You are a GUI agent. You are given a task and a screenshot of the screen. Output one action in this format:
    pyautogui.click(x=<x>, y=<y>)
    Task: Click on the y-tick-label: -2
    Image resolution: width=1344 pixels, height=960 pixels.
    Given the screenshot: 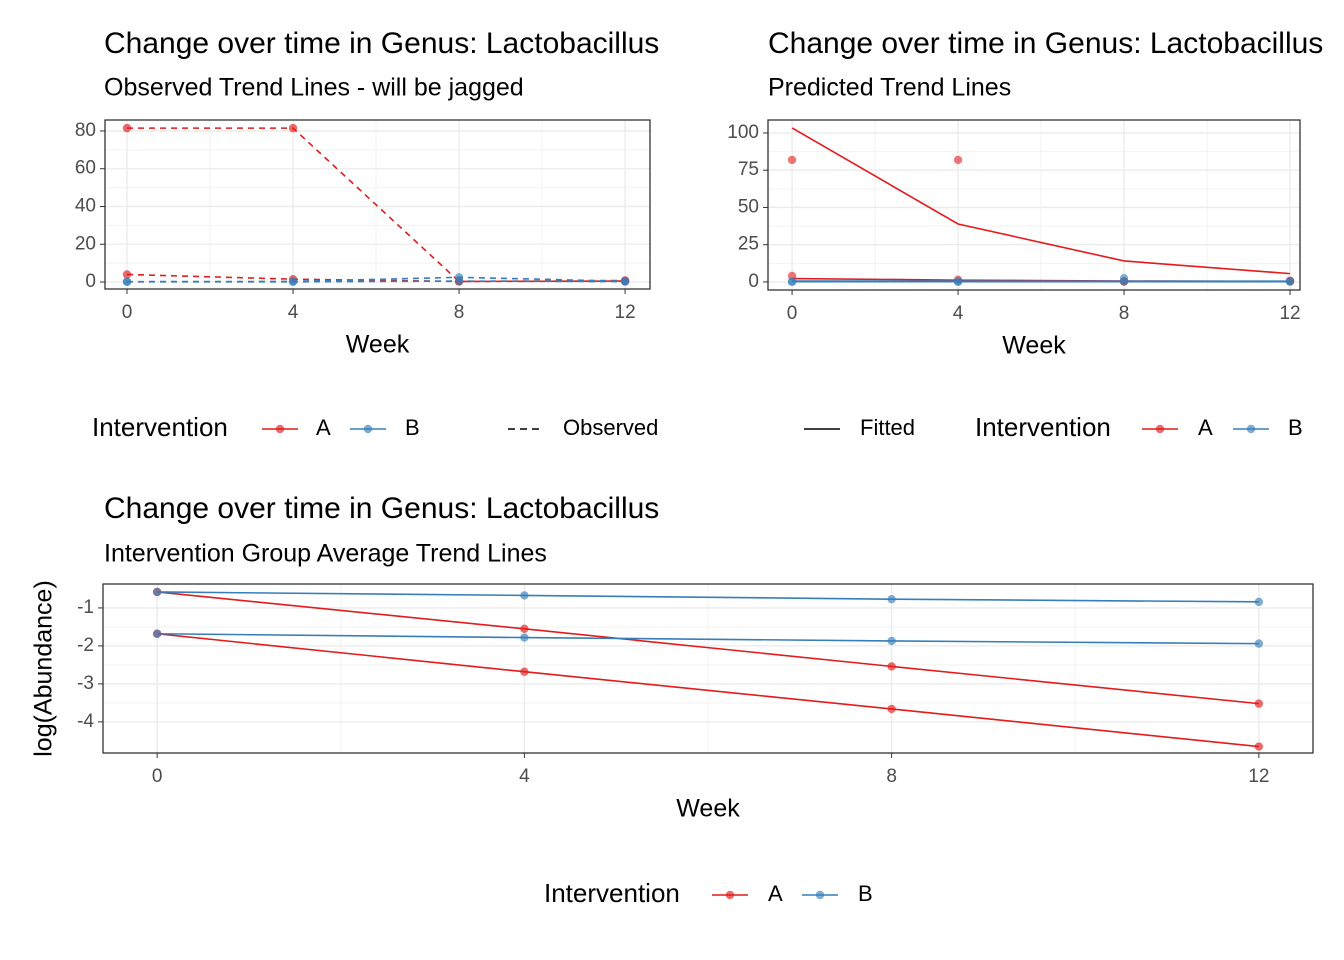 What is the action you would take?
    pyautogui.click(x=85, y=645)
    